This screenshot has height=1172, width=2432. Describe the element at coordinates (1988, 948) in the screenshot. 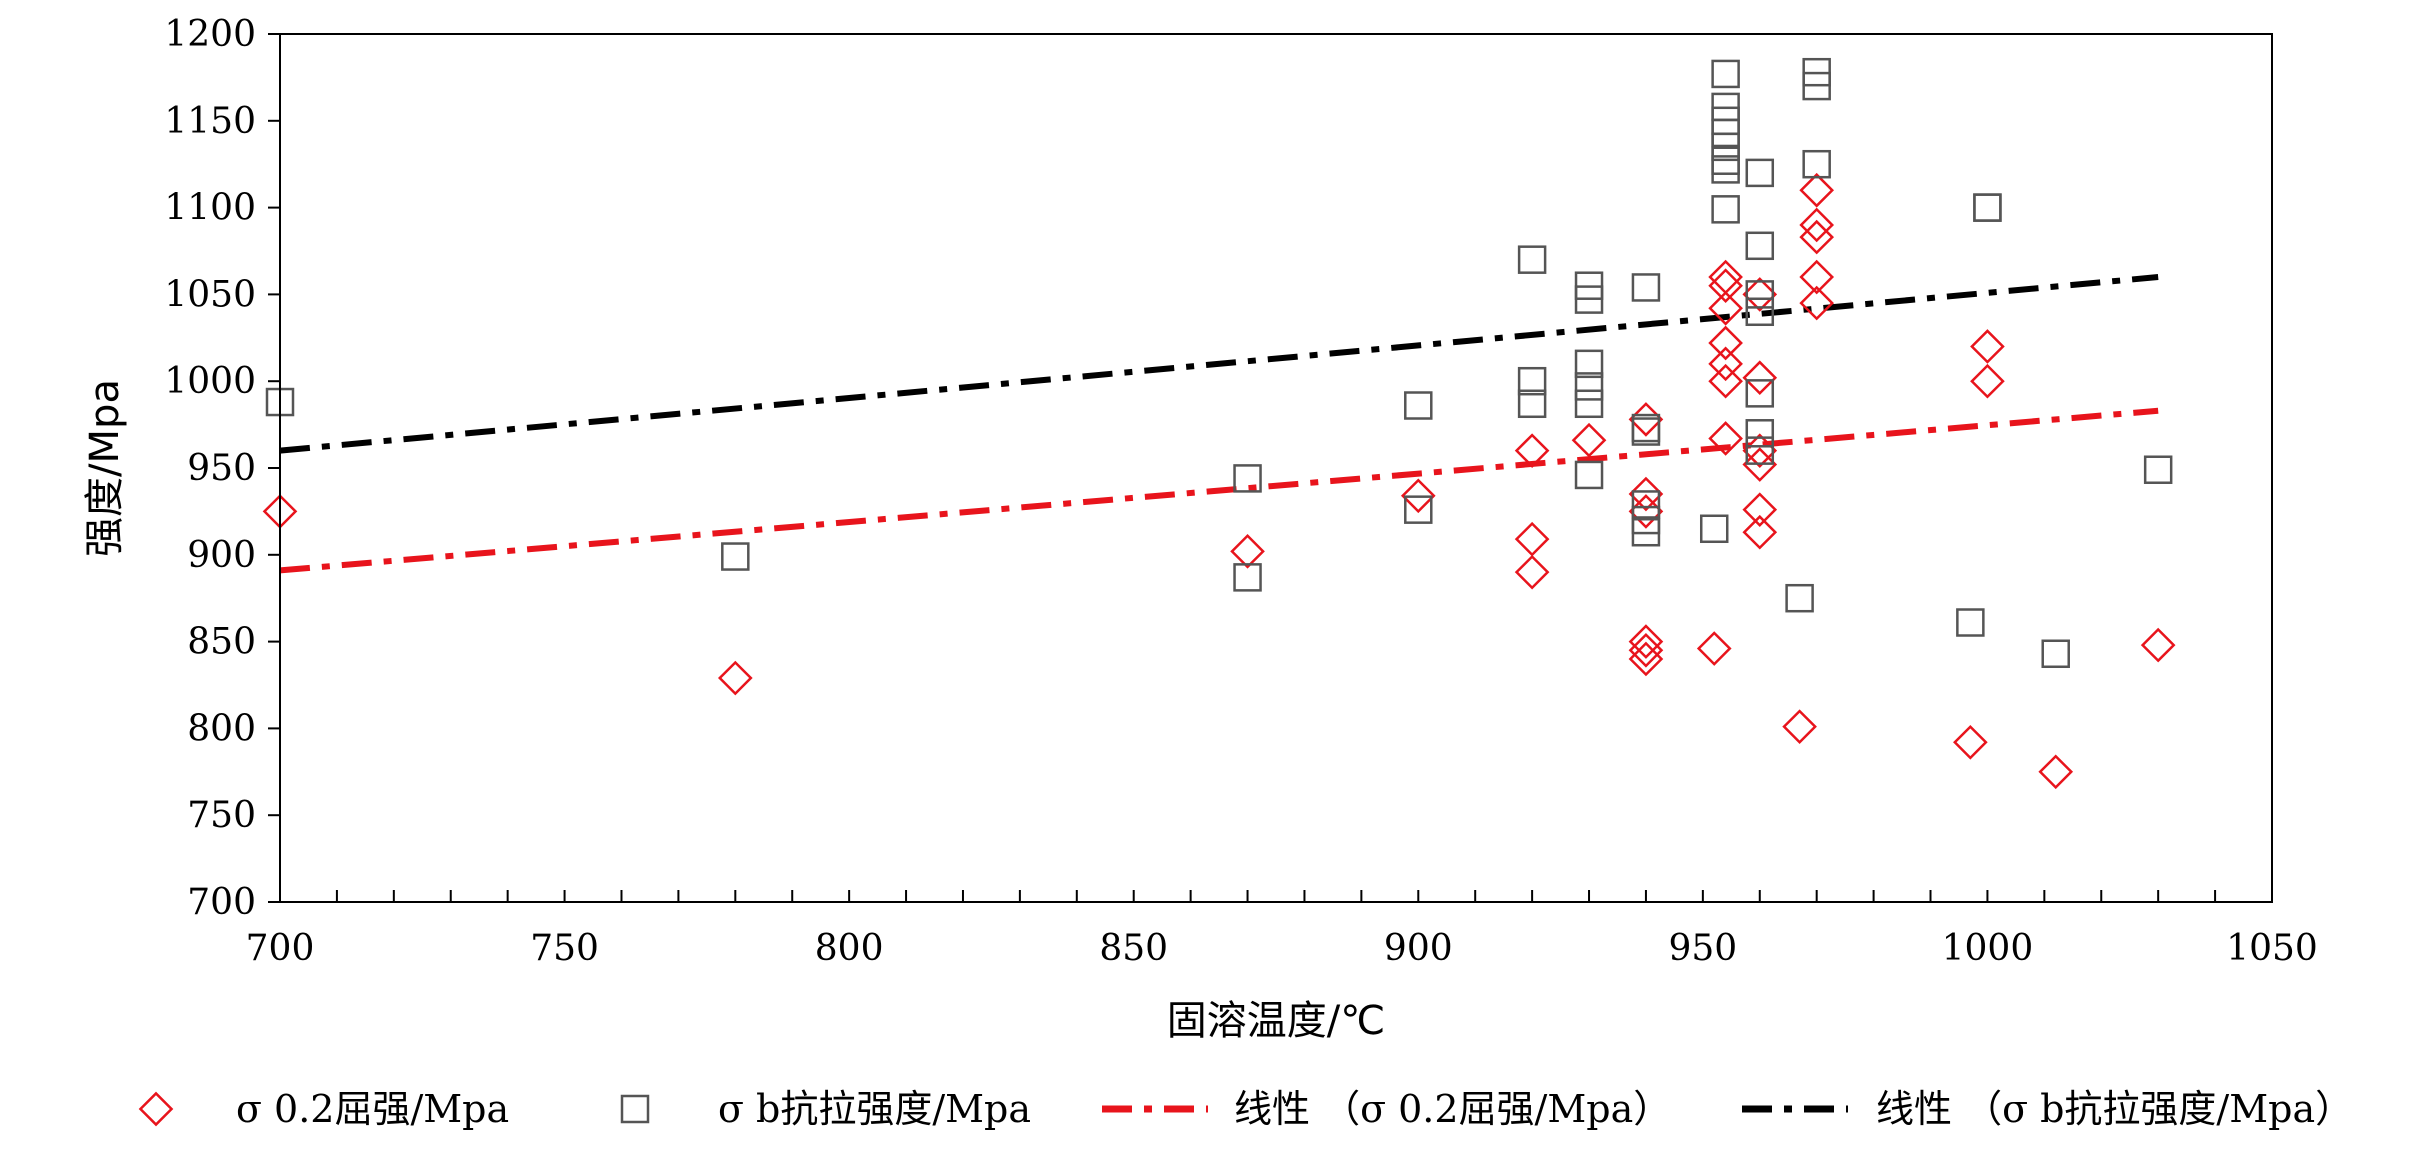

I see `x-tick-label: 1000` at that location.